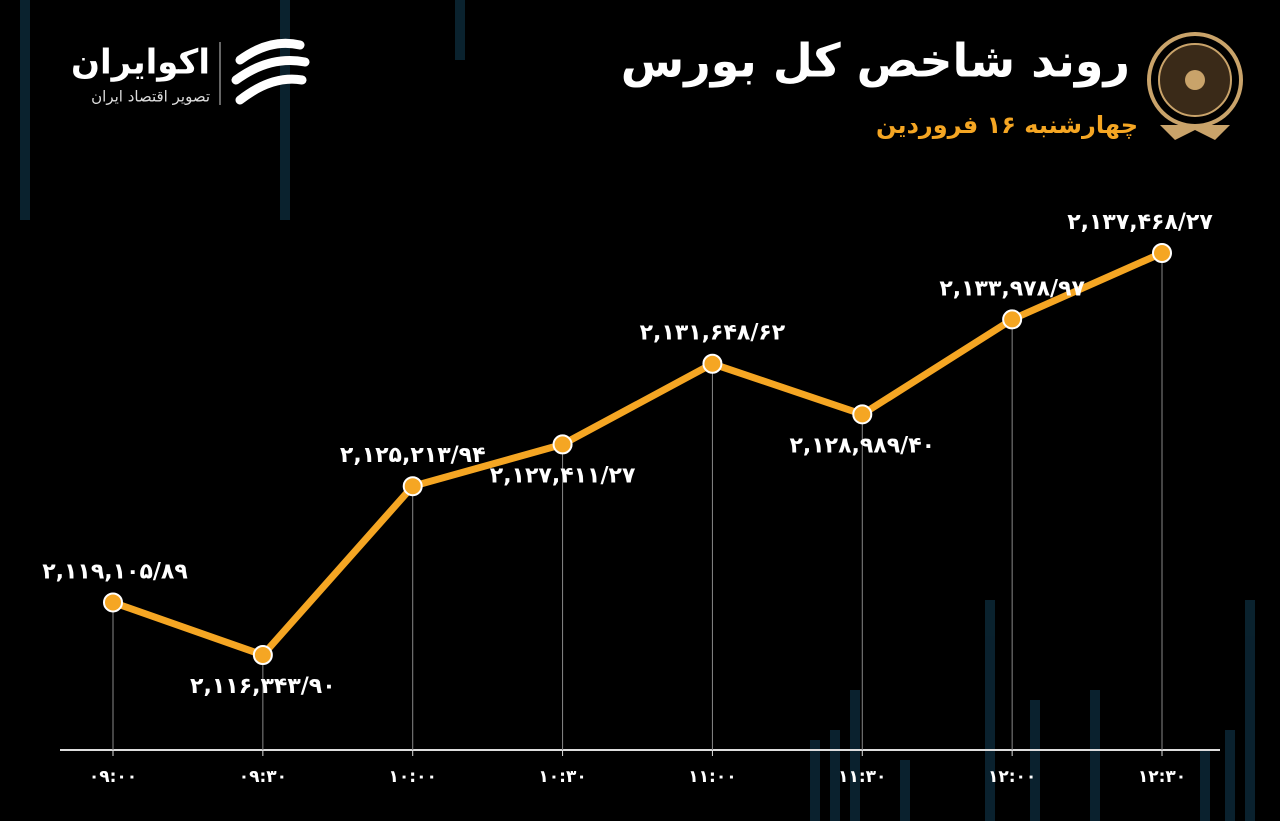  I want to click on value-label: ۲,۱۱۶,۳۴۳/۹۰, so click(263, 686).